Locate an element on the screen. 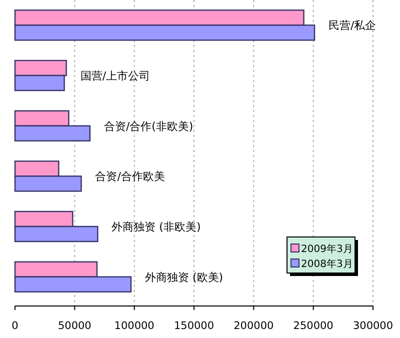 Image resolution: width=400 pixels, height=338 pixels. legend-label: 2008年3月 is located at coordinates (327, 264).